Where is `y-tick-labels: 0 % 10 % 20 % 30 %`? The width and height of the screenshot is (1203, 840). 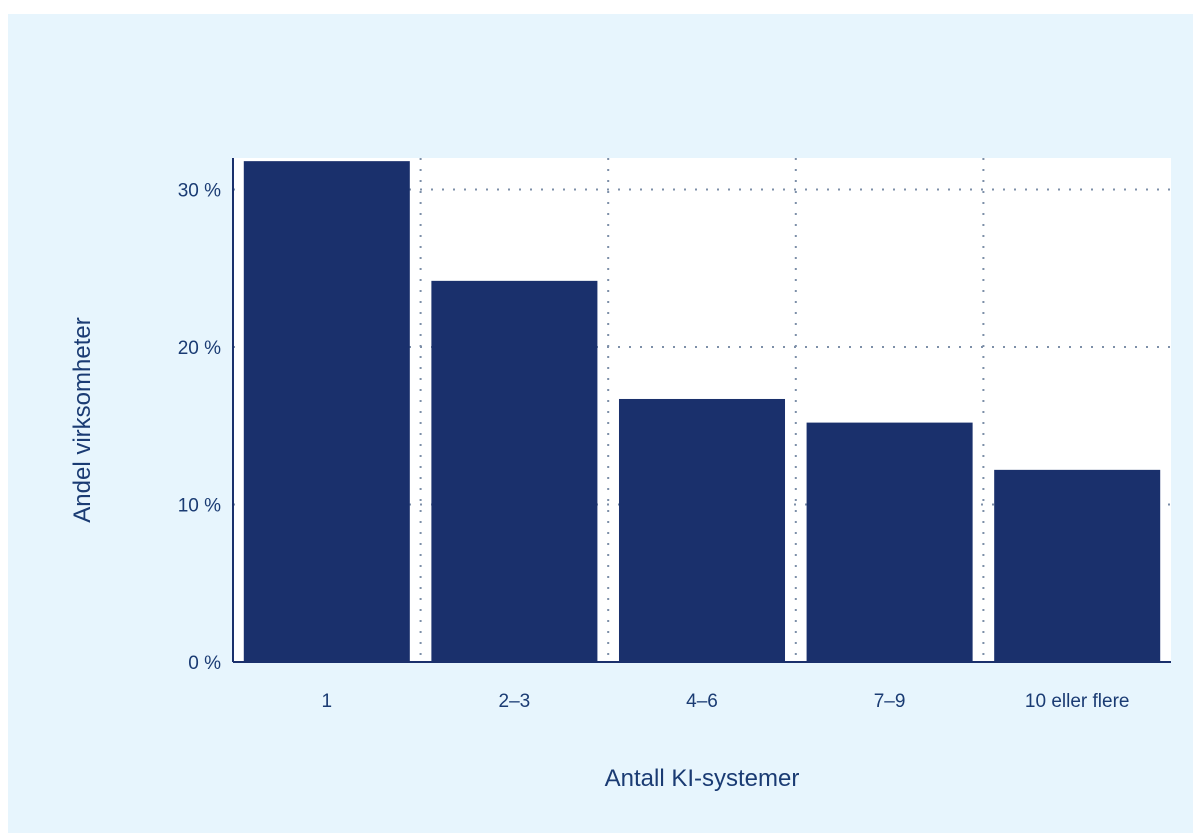
y-tick-labels: 0 % 10 % 20 % 30 % is located at coordinates (199, 428).